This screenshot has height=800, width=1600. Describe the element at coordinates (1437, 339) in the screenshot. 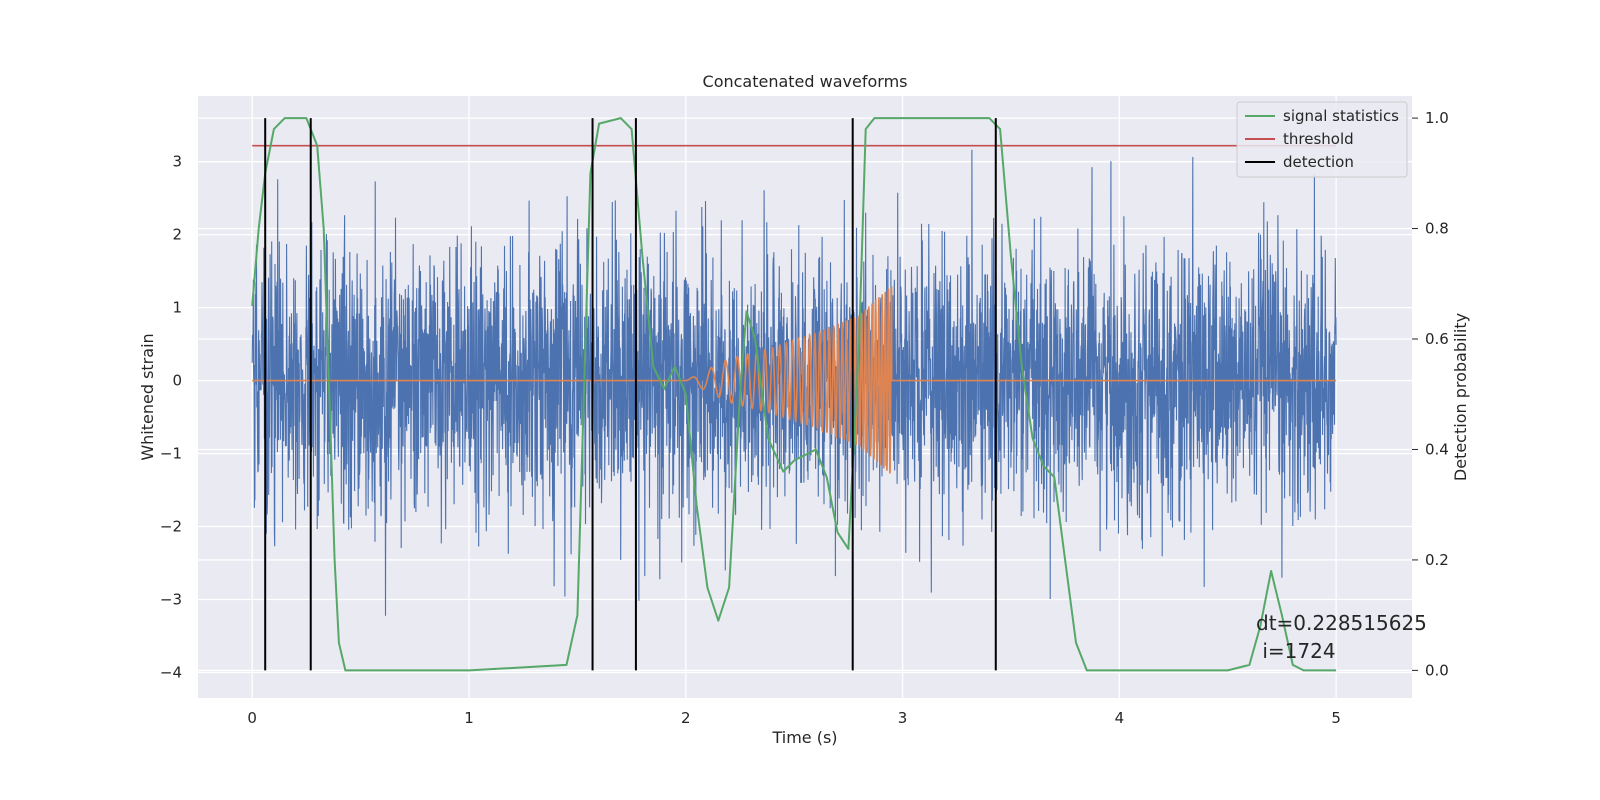

I see `y2-tick-label: 0.6` at that location.